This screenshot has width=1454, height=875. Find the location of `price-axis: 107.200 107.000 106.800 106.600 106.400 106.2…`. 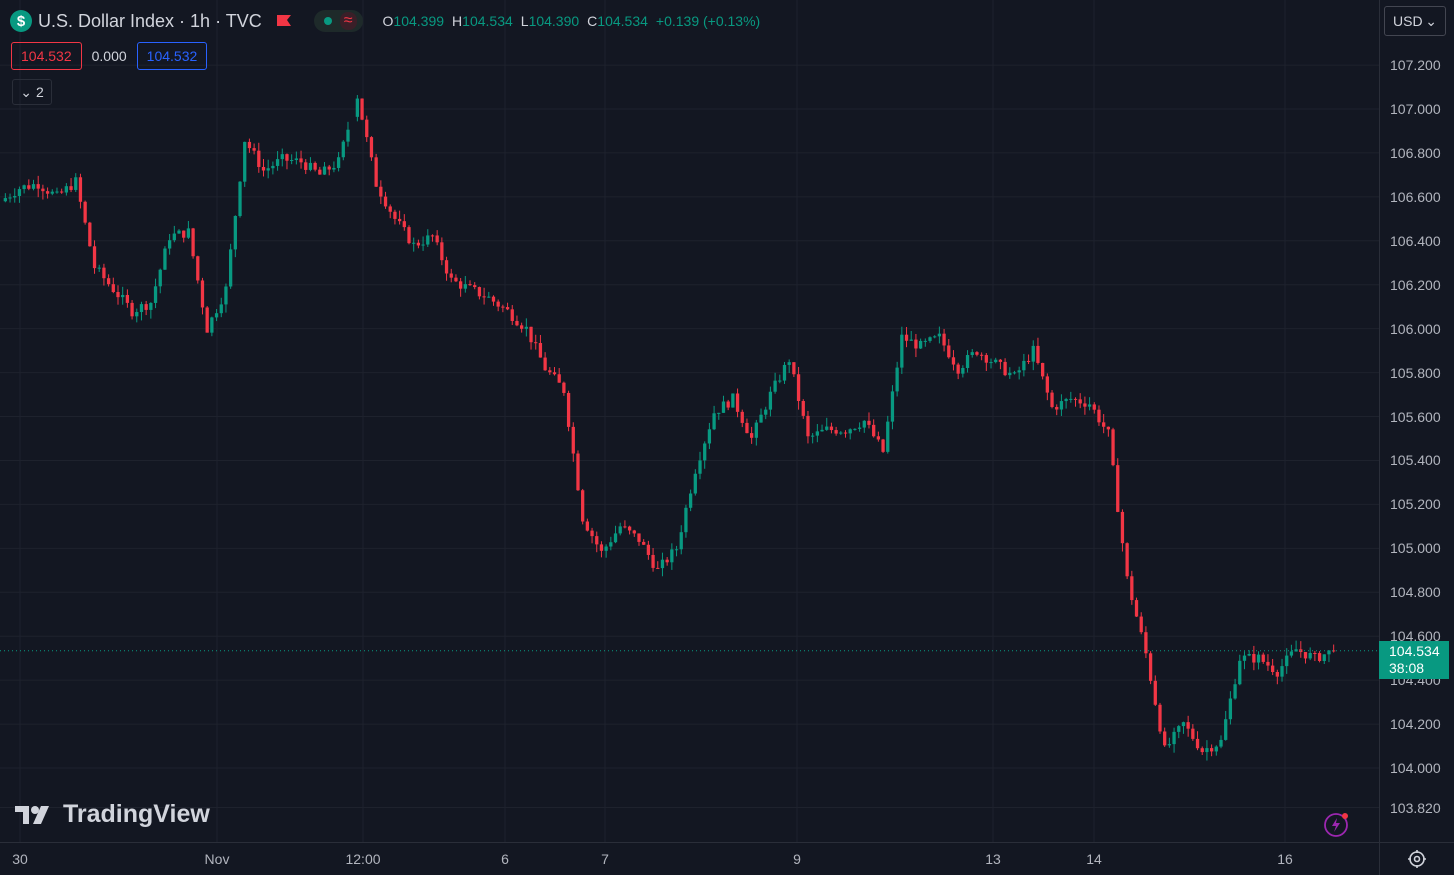

price-axis: 107.200 107.000 106.800 106.600 106.400 106.2… is located at coordinates (1416, 421).